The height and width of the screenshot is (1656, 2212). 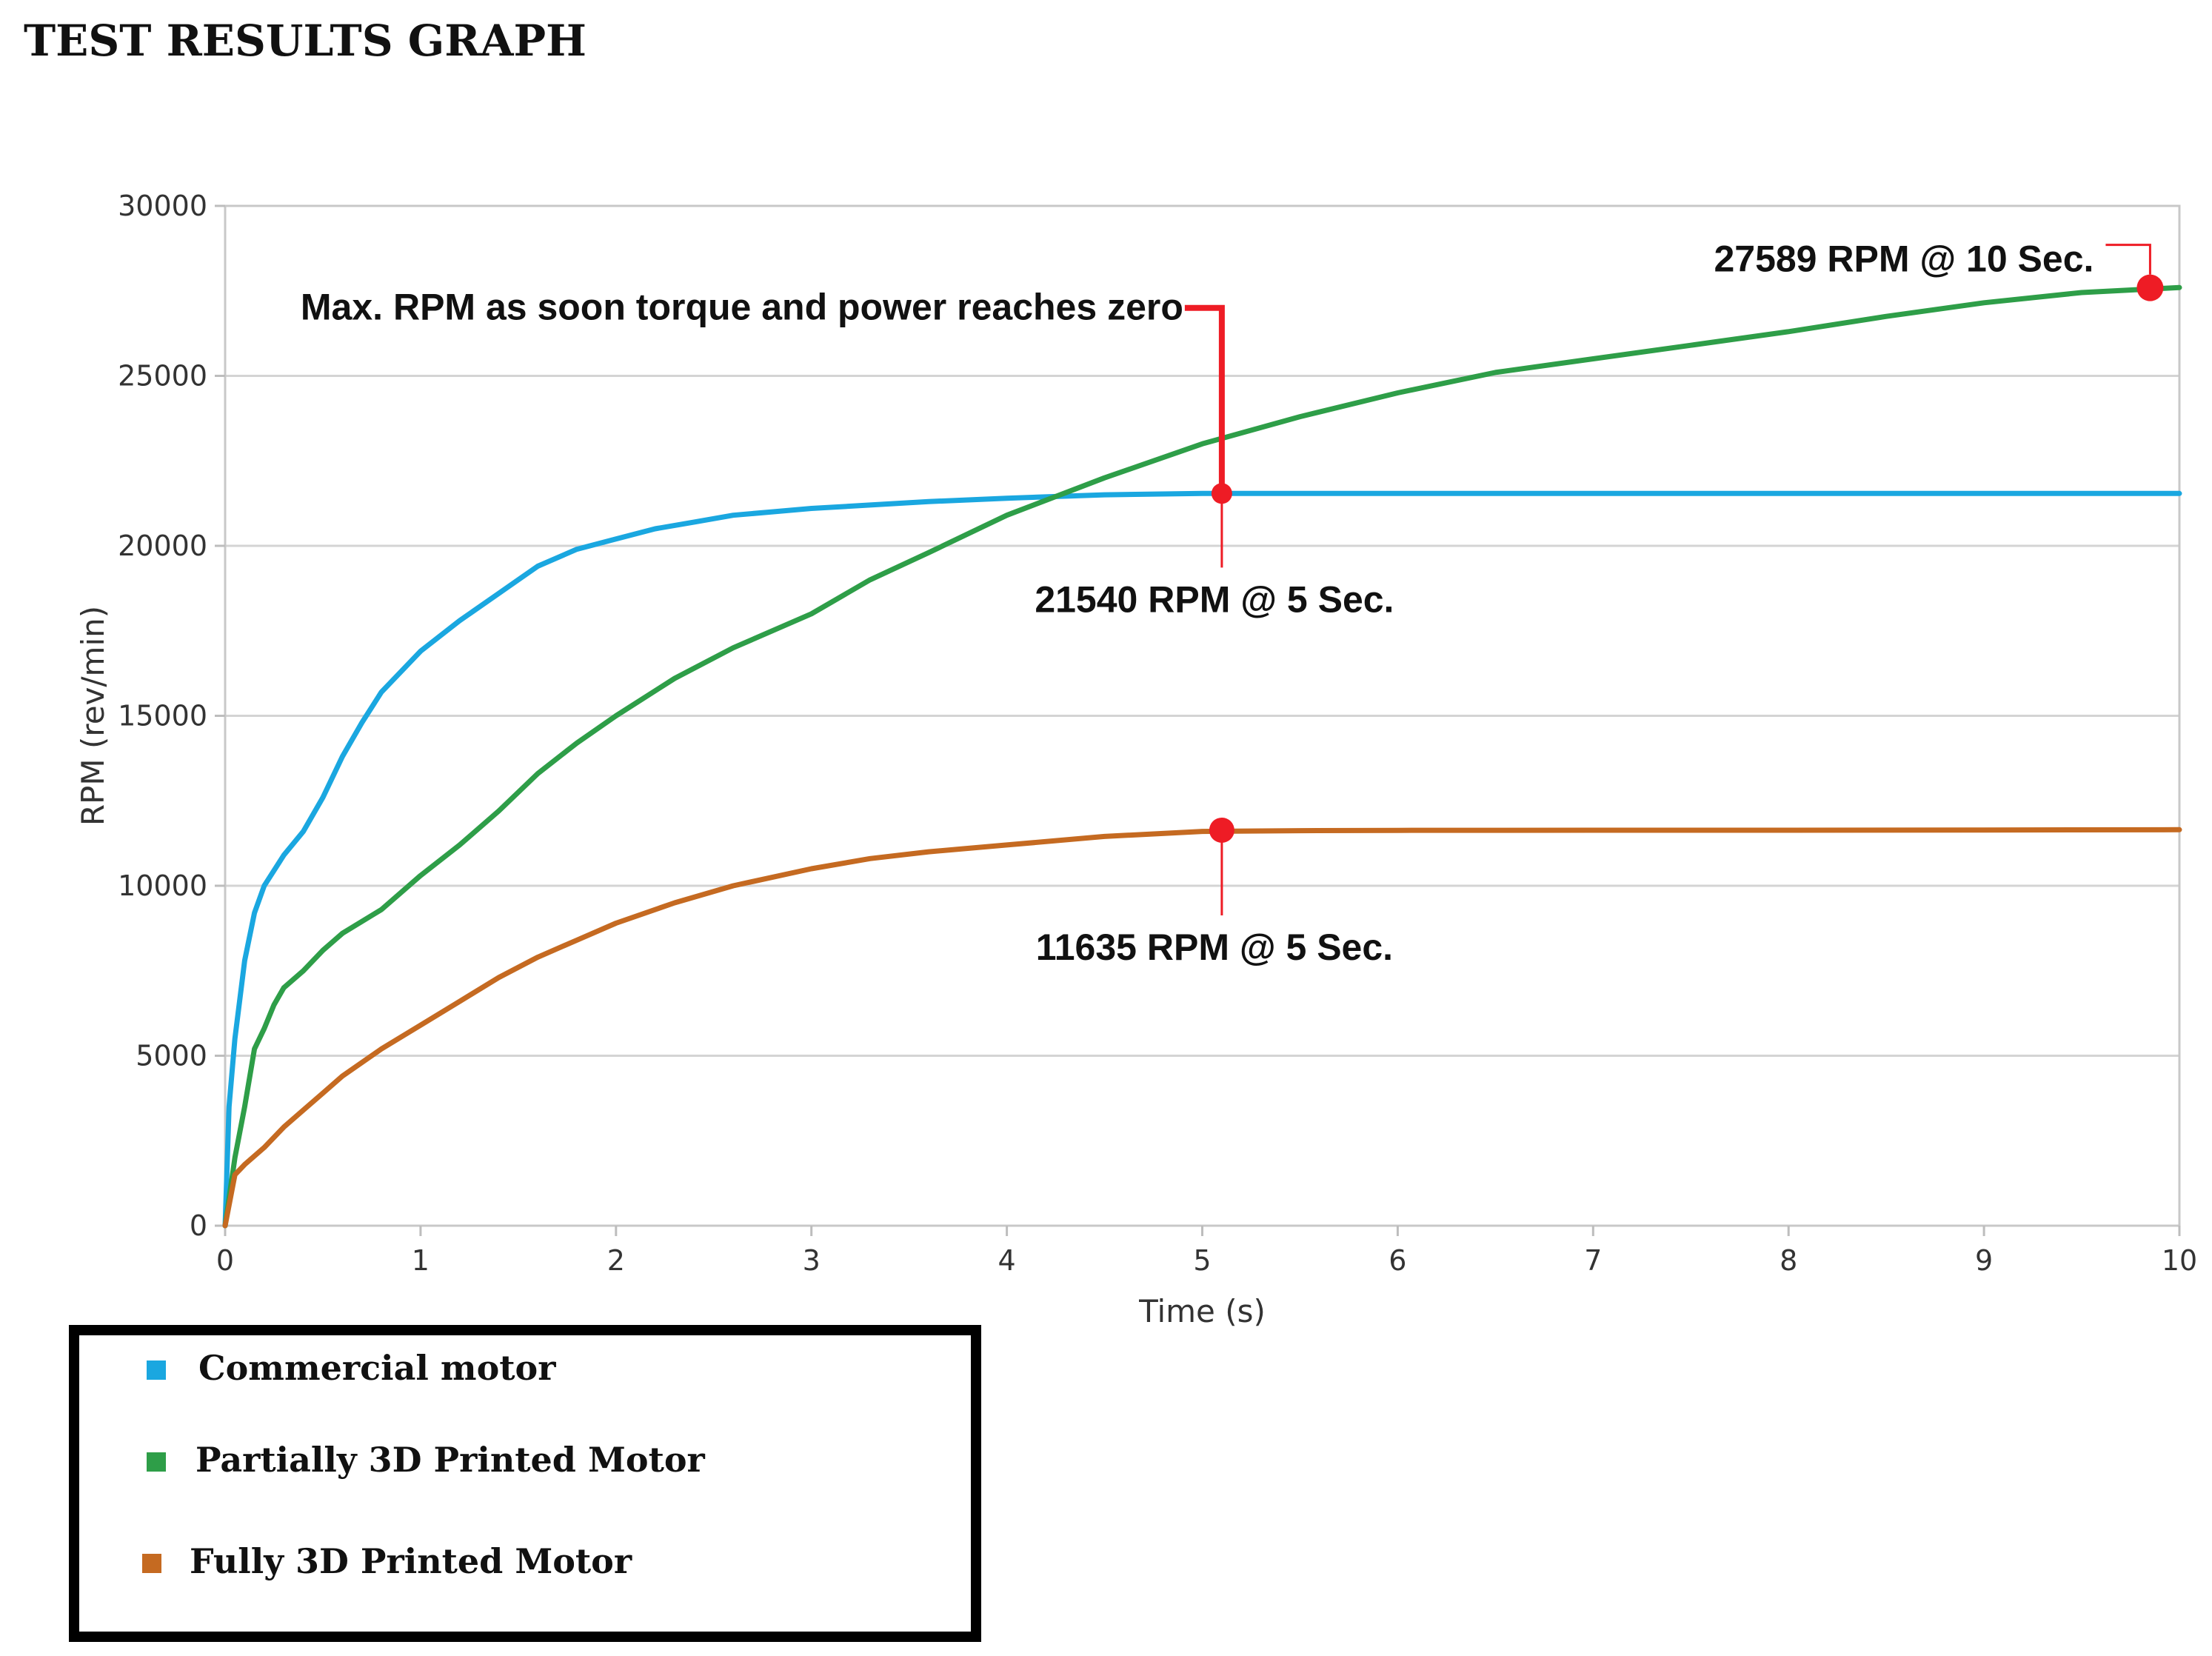 I want to click on y-tick-label: 20000, so click(x=163, y=546).